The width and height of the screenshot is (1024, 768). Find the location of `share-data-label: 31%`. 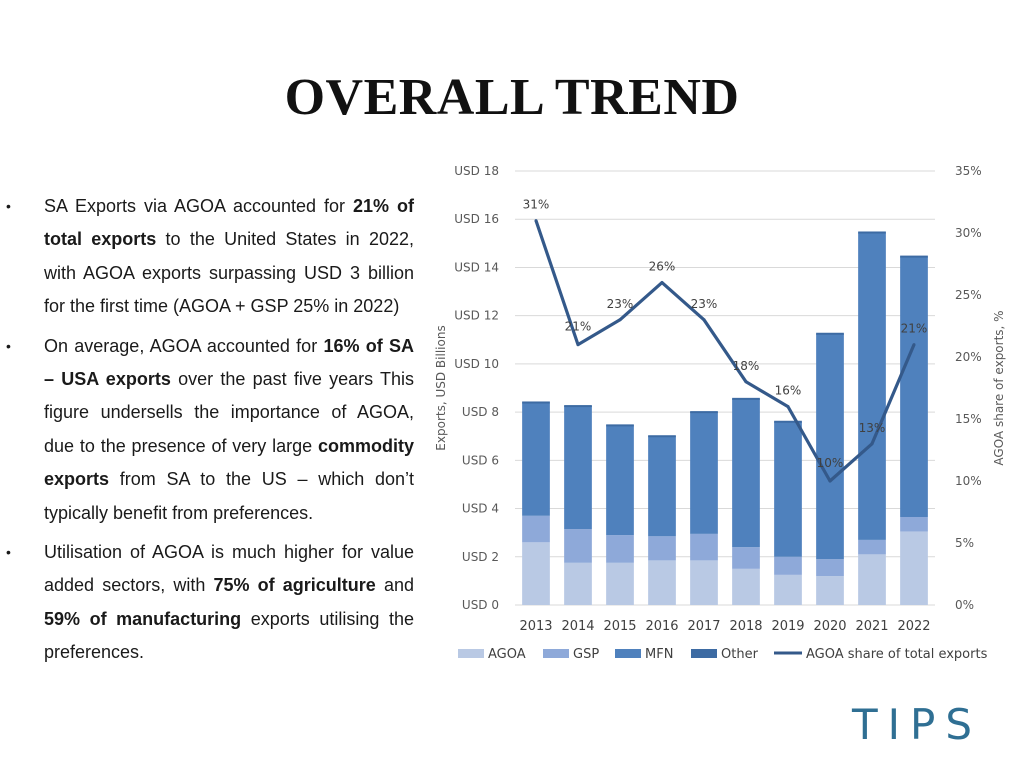

share-data-label: 31% is located at coordinates (536, 205).